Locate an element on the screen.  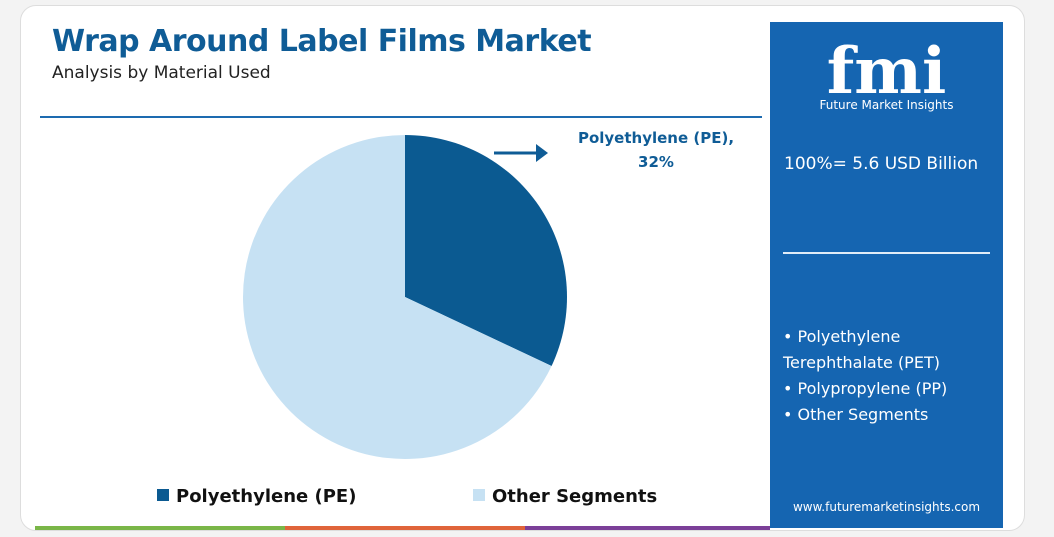
pie-slice is located at coordinates (486, 250).